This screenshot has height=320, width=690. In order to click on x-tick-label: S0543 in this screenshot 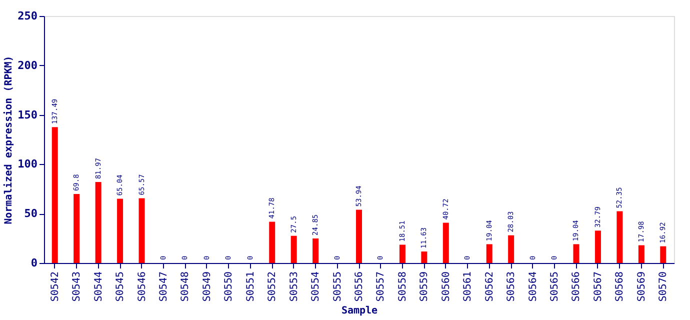, I will do `click(77, 287)`.